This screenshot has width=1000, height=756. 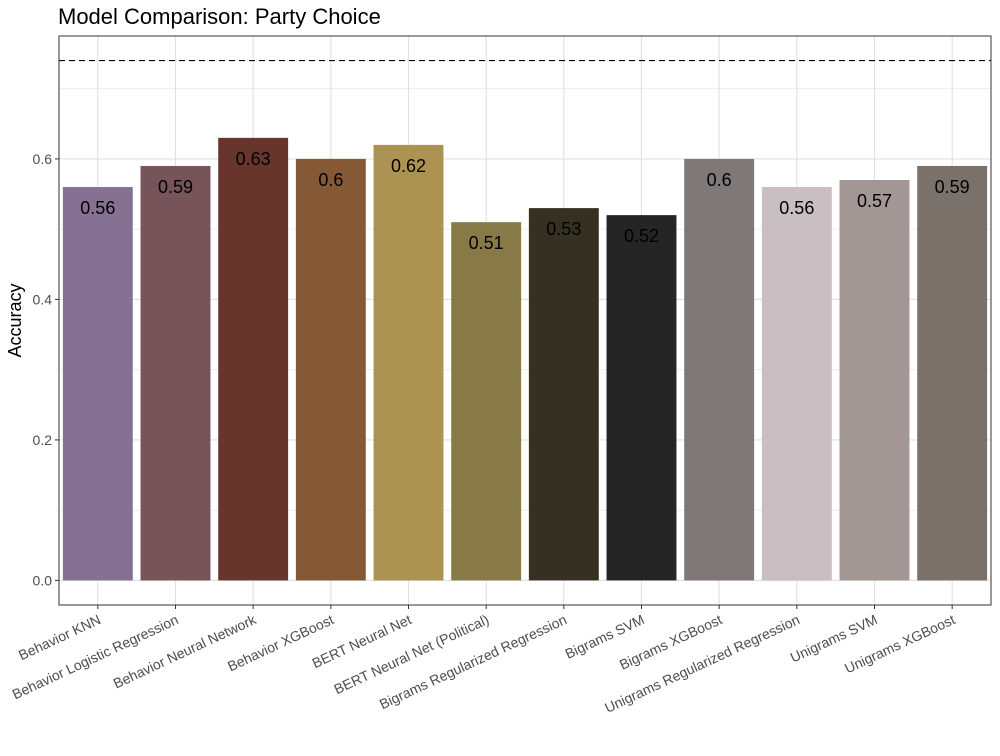 I want to click on bar-value-label: 0.53, so click(x=563, y=229).